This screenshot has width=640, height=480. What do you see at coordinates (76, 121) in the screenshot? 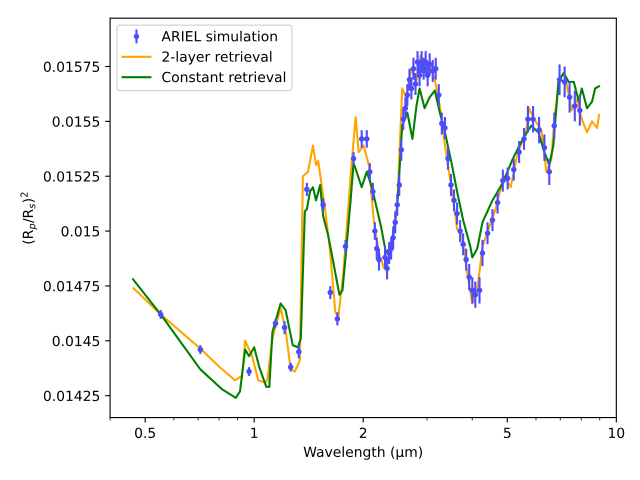
I see `y-tick-label: 0.0155` at bounding box center [76, 121].